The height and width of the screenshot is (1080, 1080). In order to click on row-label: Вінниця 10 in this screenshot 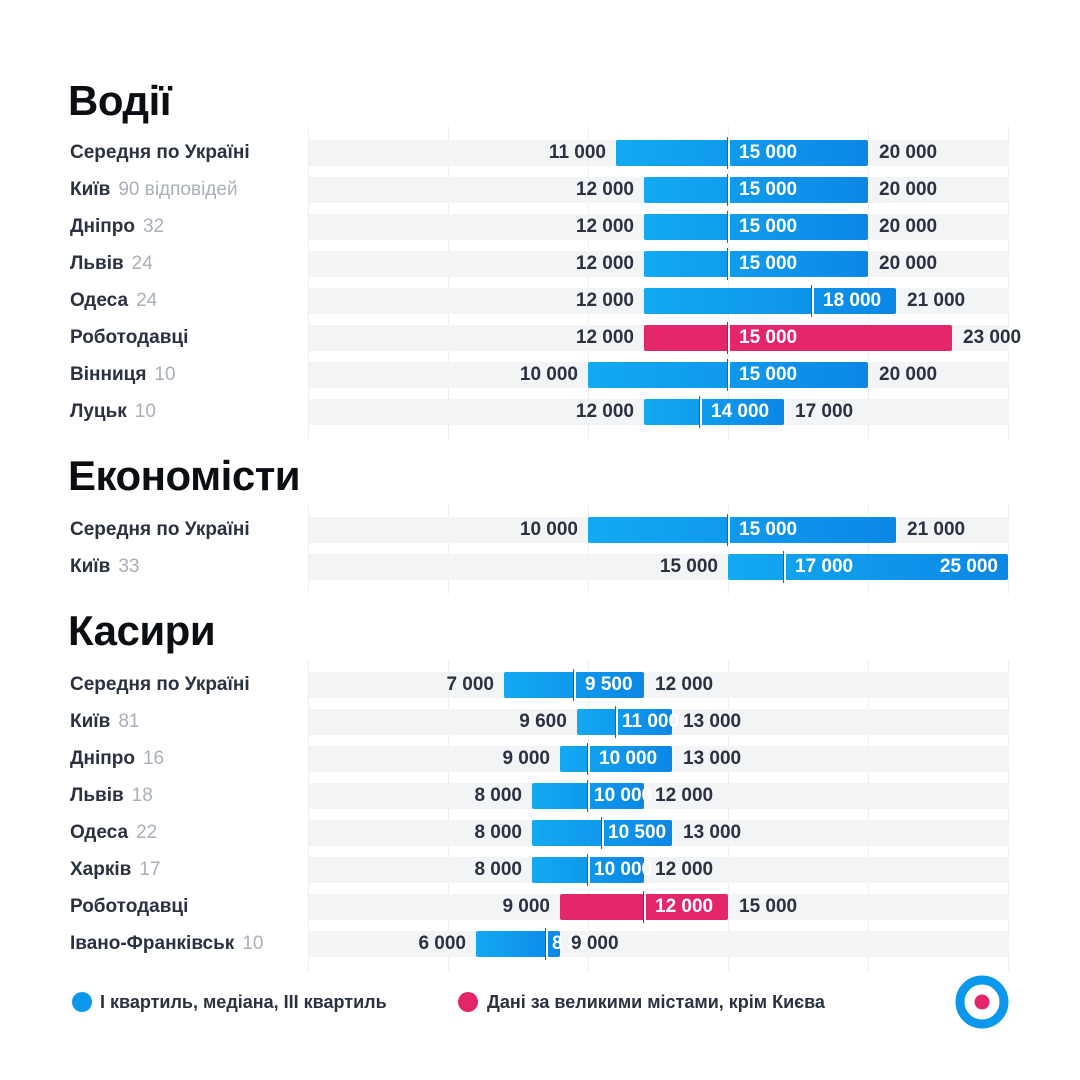, I will do `click(123, 375)`.